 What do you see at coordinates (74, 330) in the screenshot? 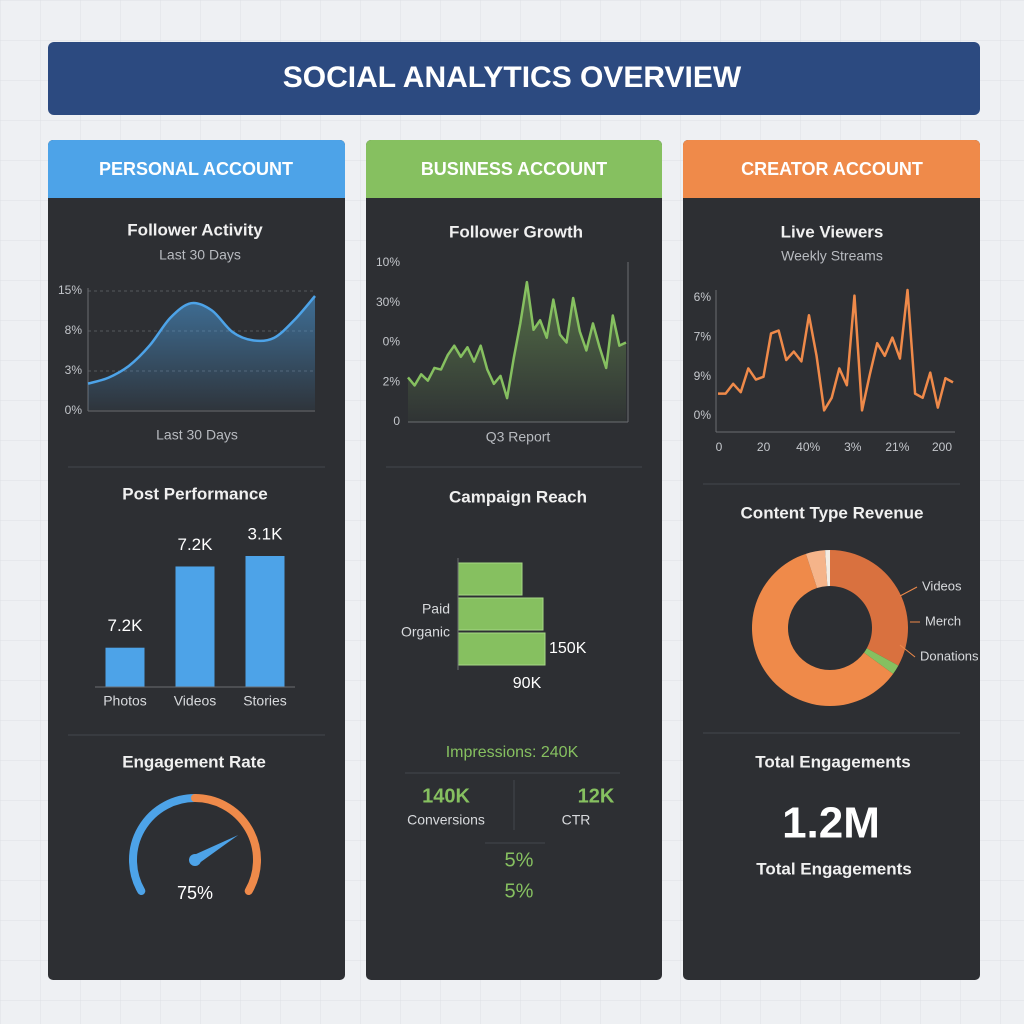
I see `y-tick-label: 8%` at bounding box center [74, 330].